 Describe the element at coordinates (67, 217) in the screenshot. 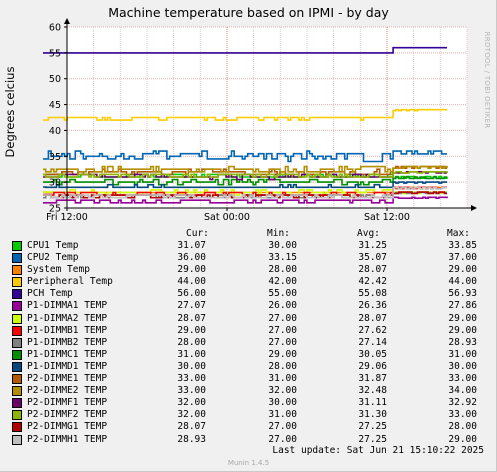

I see `x-tick-label: Fri 12:00` at that location.